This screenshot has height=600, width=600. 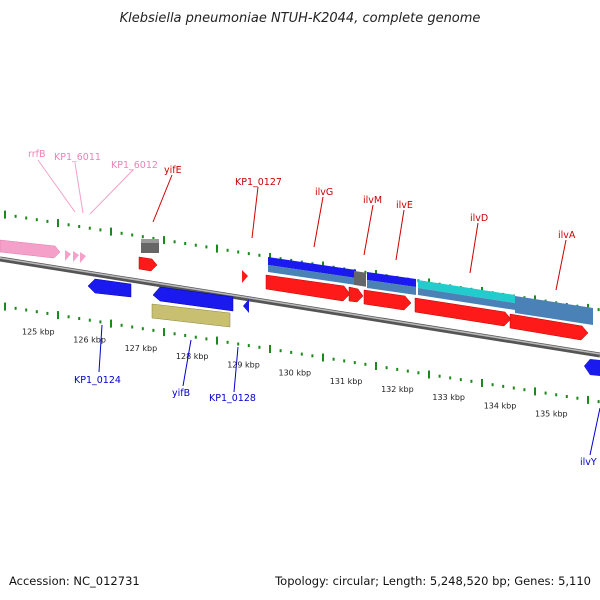 What do you see at coordinates (232, 398) in the screenshot?
I see `gene-label-KP1_0128: KP1_0128` at bounding box center [232, 398].